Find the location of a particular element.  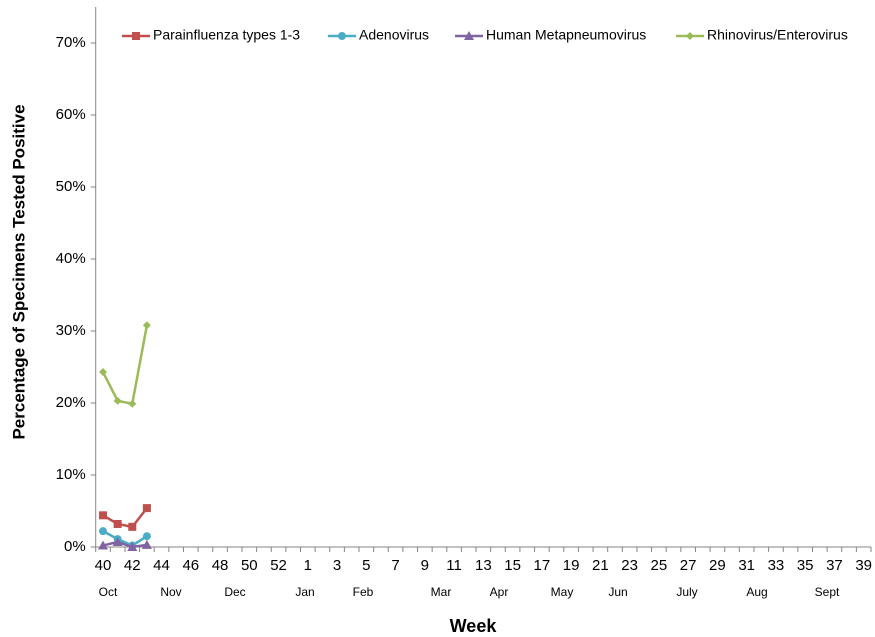

y-tick-label: 10% is located at coordinates (71, 474).